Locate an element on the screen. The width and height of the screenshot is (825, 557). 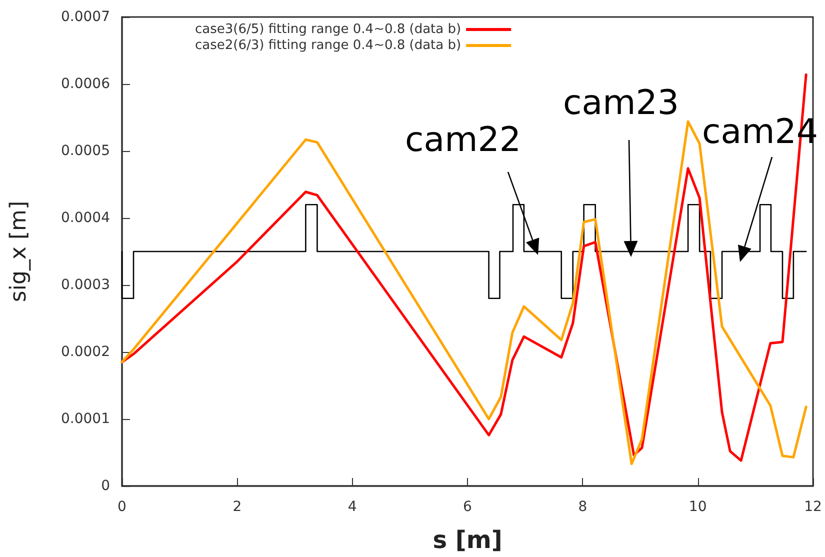
x-tick-label: 2 is located at coordinates (237, 507).